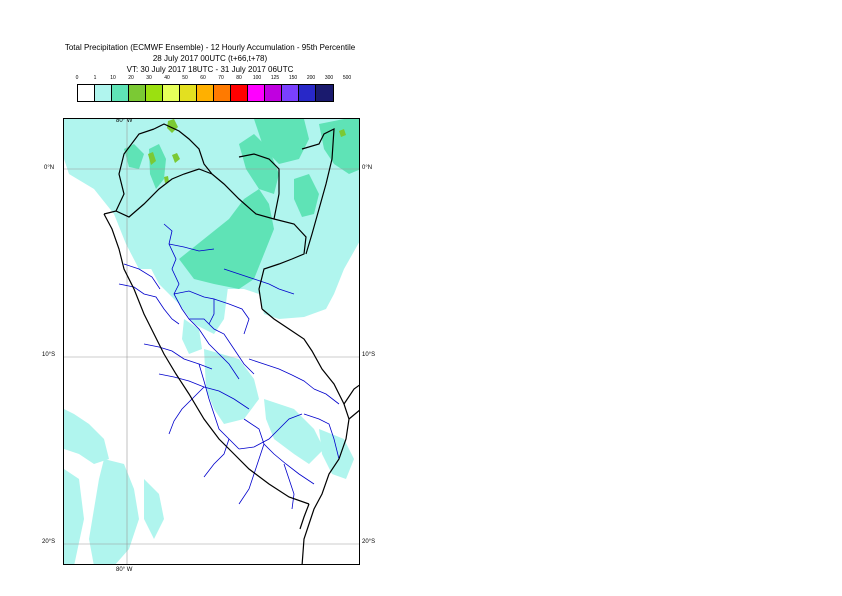 Image resolution: width=842 pixels, height=596 pixels. I want to click on legend-tick-label: 300, so click(329, 78).